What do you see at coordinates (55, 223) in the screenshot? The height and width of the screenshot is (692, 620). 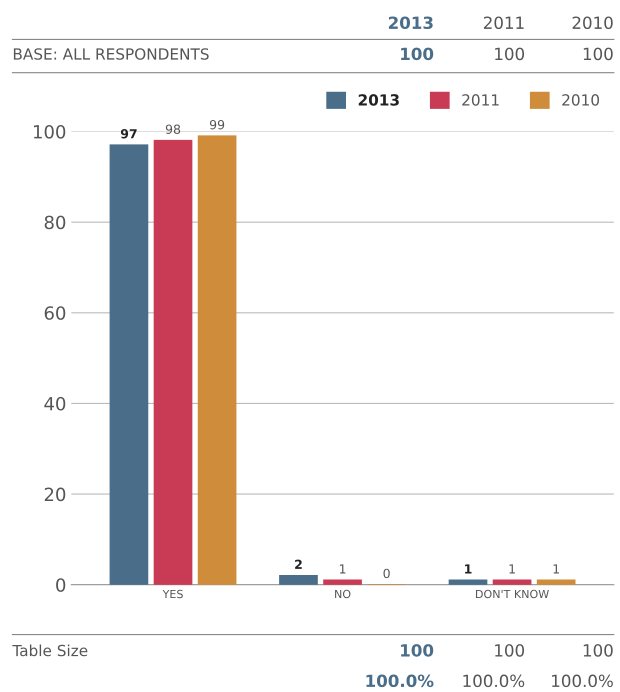 I see `y-tick-label: 80` at bounding box center [55, 223].